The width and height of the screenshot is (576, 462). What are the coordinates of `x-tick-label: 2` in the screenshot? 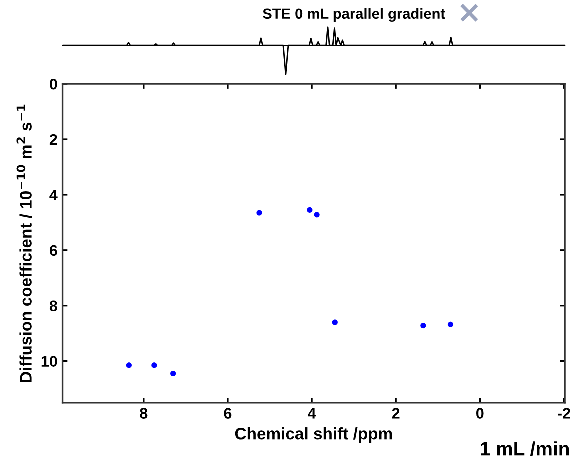 It's located at (396, 413).